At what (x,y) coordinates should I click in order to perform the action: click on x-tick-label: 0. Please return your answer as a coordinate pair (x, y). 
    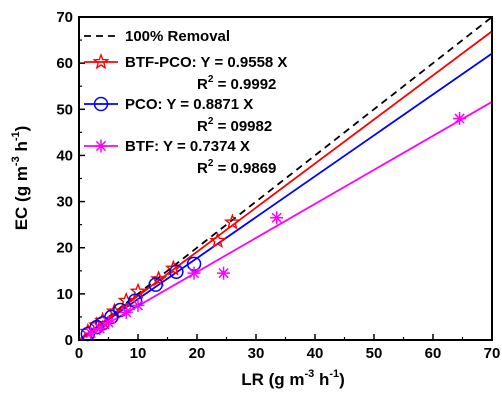
    Looking at the image, I should click on (79, 353).